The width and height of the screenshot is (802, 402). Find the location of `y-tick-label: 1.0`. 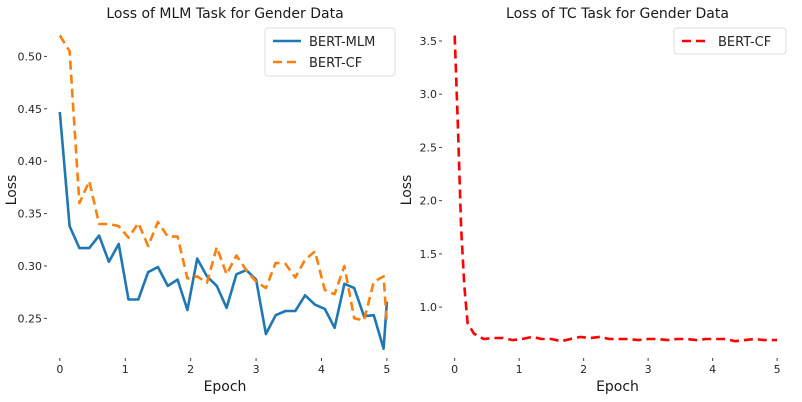

y-tick-label: 1.0 is located at coordinates (429, 307).